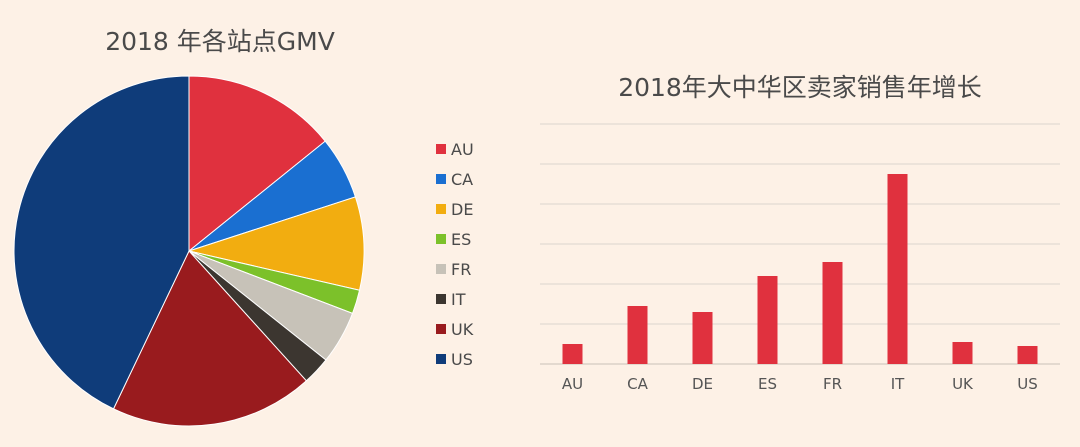 The height and width of the screenshot is (447, 1080). Describe the element at coordinates (572, 354) in the screenshot. I see `bar-au` at that location.